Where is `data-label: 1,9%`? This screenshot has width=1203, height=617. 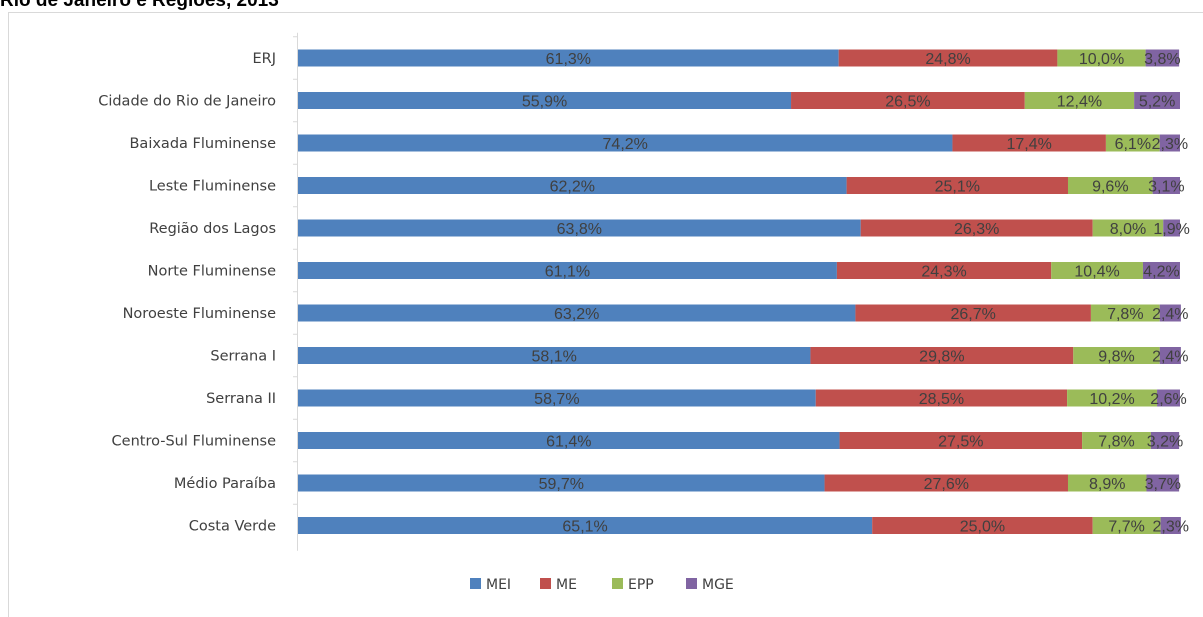
data-label: 1,9% is located at coordinates (1171, 229).